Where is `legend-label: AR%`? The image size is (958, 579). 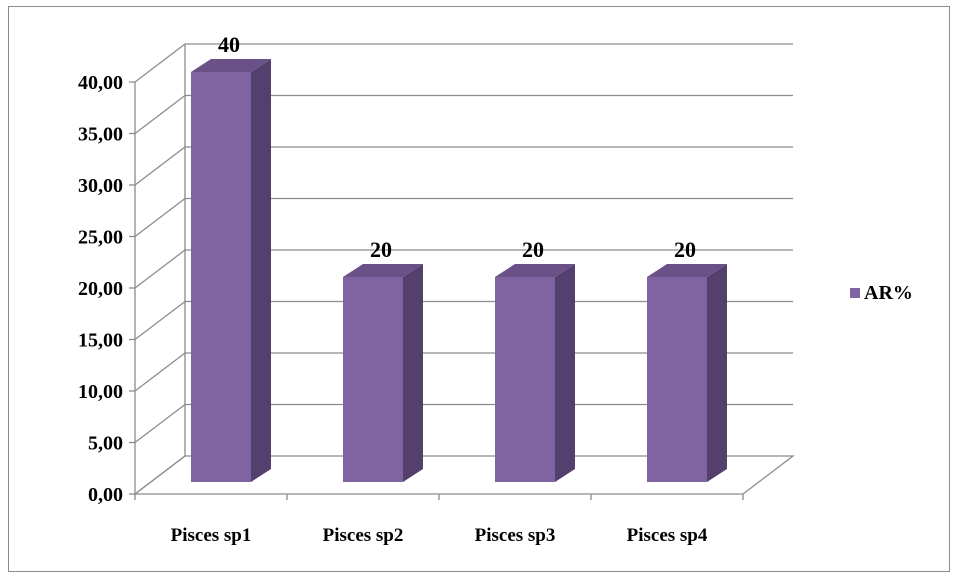
legend-label: AR% is located at coordinates (888, 293).